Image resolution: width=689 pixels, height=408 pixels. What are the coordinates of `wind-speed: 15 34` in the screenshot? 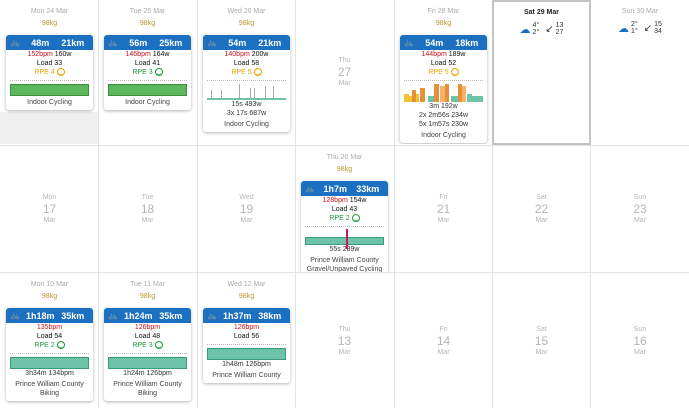 It's located at (658, 28).